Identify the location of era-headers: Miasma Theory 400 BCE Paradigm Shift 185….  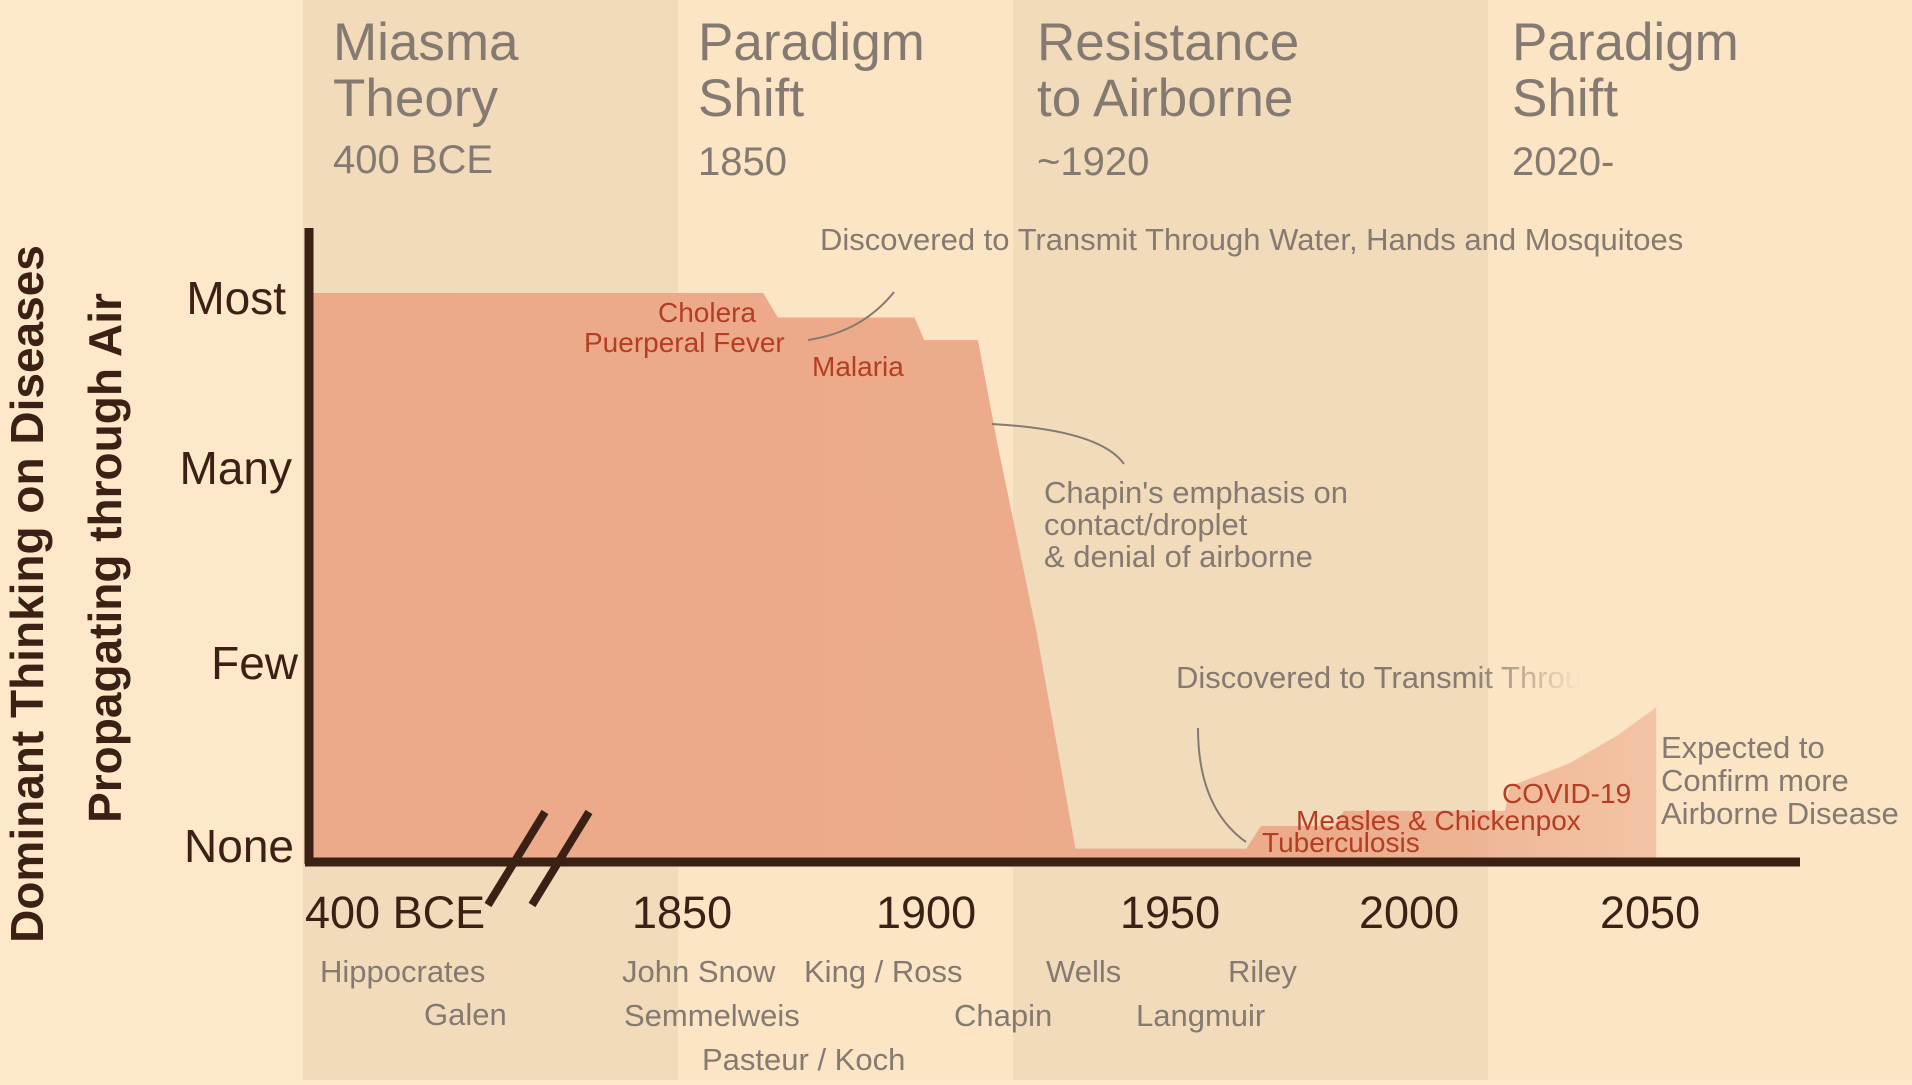
(1036, 98).